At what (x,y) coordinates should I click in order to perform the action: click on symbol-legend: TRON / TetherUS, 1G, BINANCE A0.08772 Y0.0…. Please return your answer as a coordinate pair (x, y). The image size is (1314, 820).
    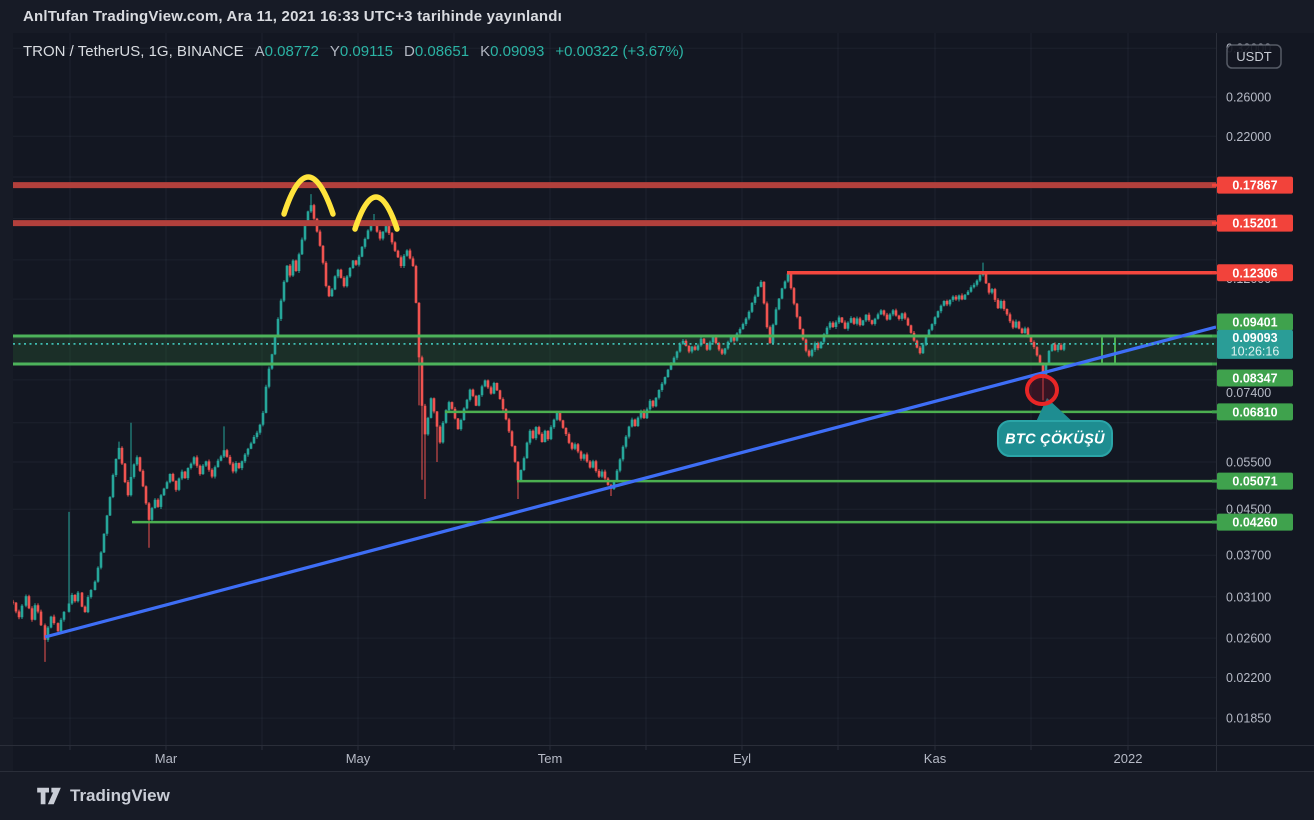
    Looking at the image, I should click on (353, 51).